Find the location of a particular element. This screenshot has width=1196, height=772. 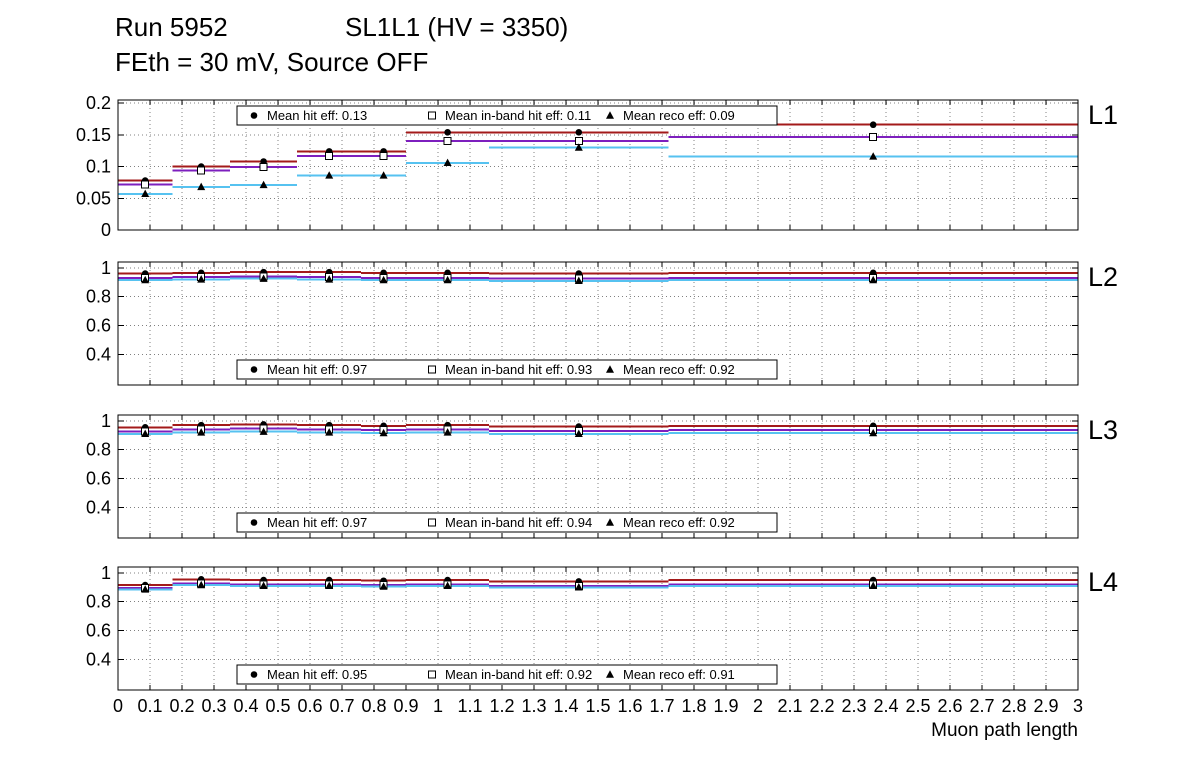

y-tick-label: 0.15 is located at coordinates (93, 135).